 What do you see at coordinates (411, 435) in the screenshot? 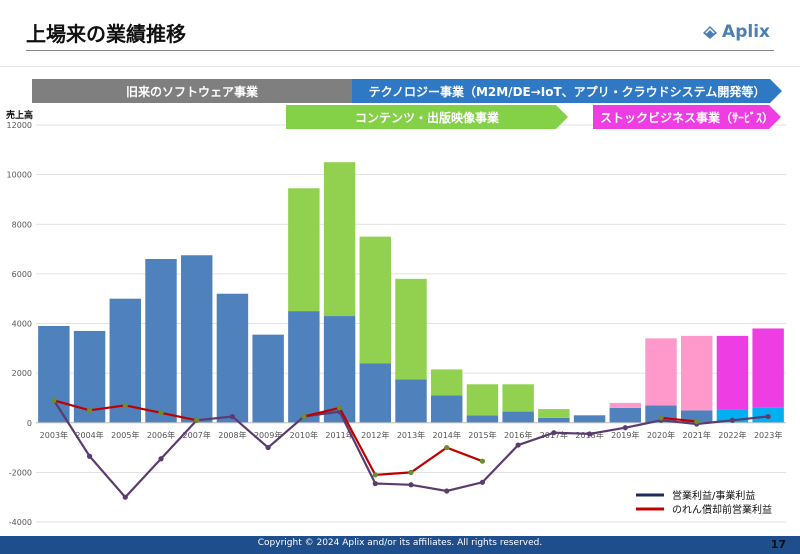
I see `x-tick-label: 2013年` at bounding box center [411, 435].